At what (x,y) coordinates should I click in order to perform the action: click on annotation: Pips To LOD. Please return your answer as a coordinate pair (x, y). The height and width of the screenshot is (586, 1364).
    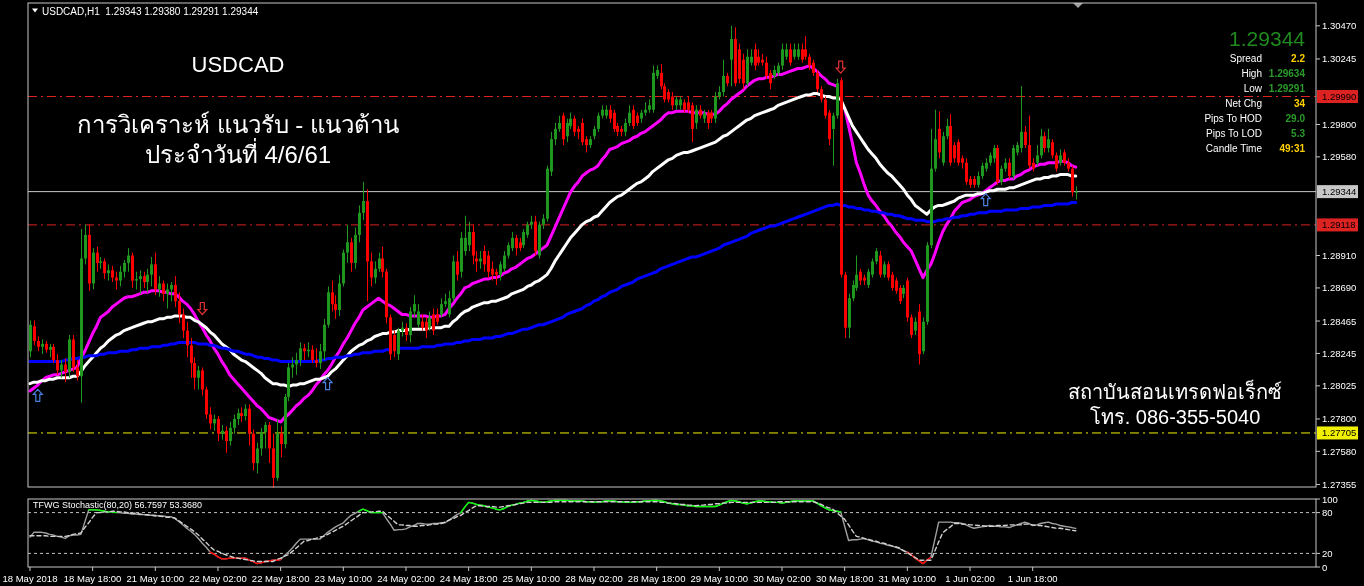
    Looking at the image, I should click on (1234, 133).